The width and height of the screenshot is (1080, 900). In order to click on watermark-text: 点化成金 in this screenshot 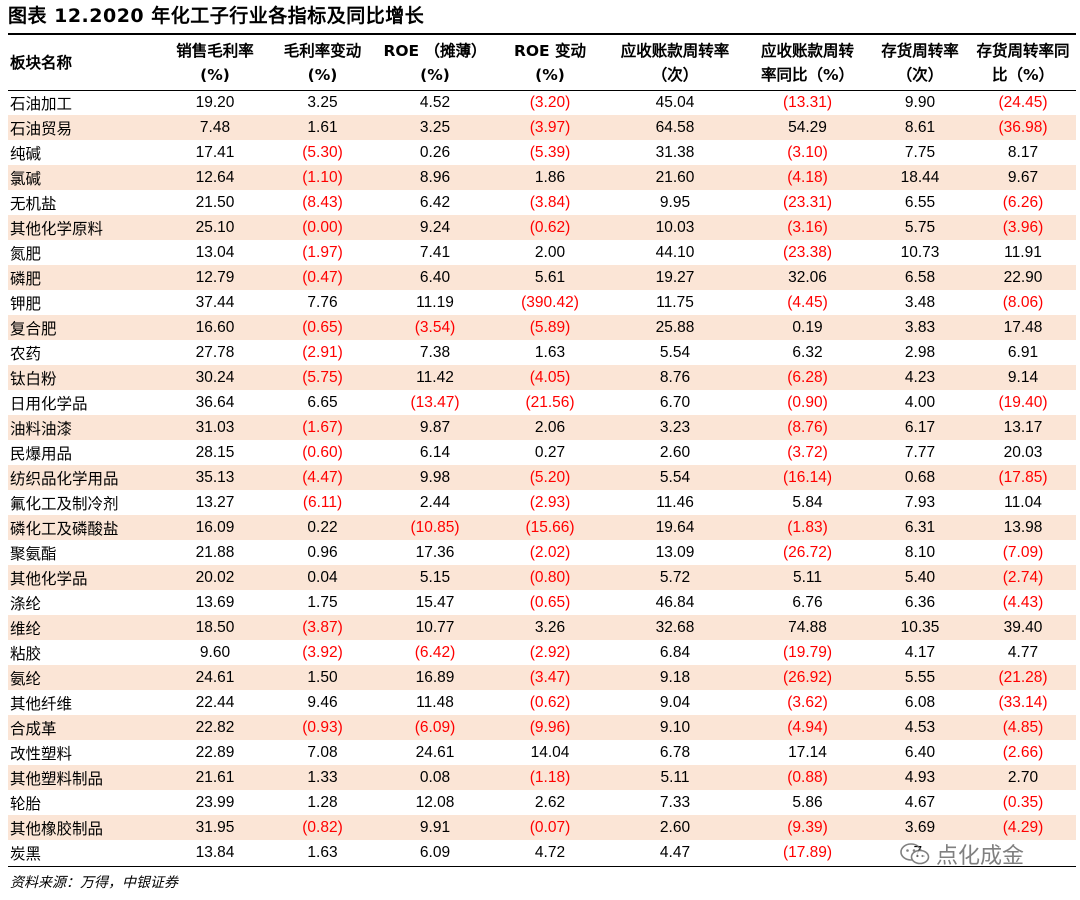, I will do `click(980, 856)`.